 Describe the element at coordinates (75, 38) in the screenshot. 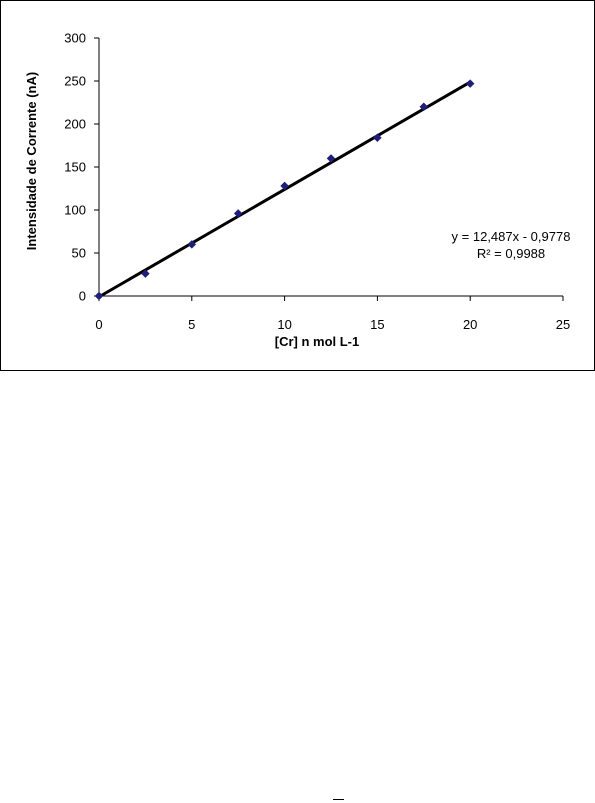

I see `y-tick-label: 300` at that location.